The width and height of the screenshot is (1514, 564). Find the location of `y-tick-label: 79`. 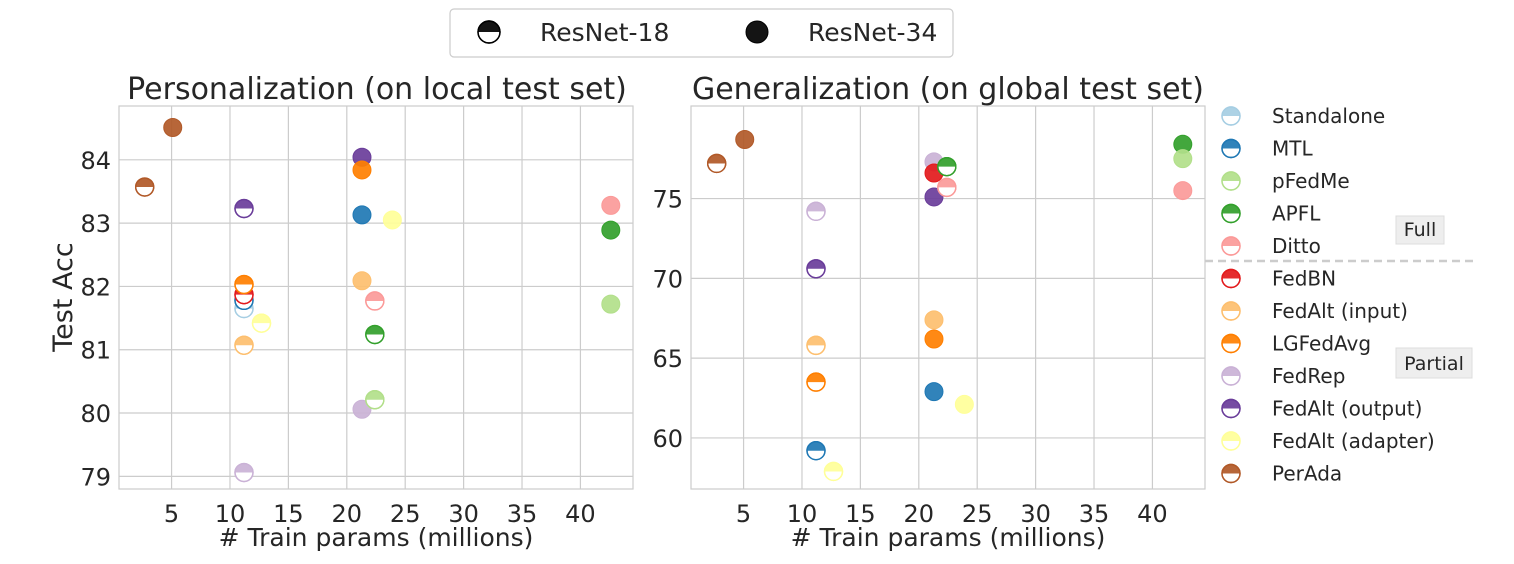

y-tick-label: 79 is located at coordinates (95, 477).